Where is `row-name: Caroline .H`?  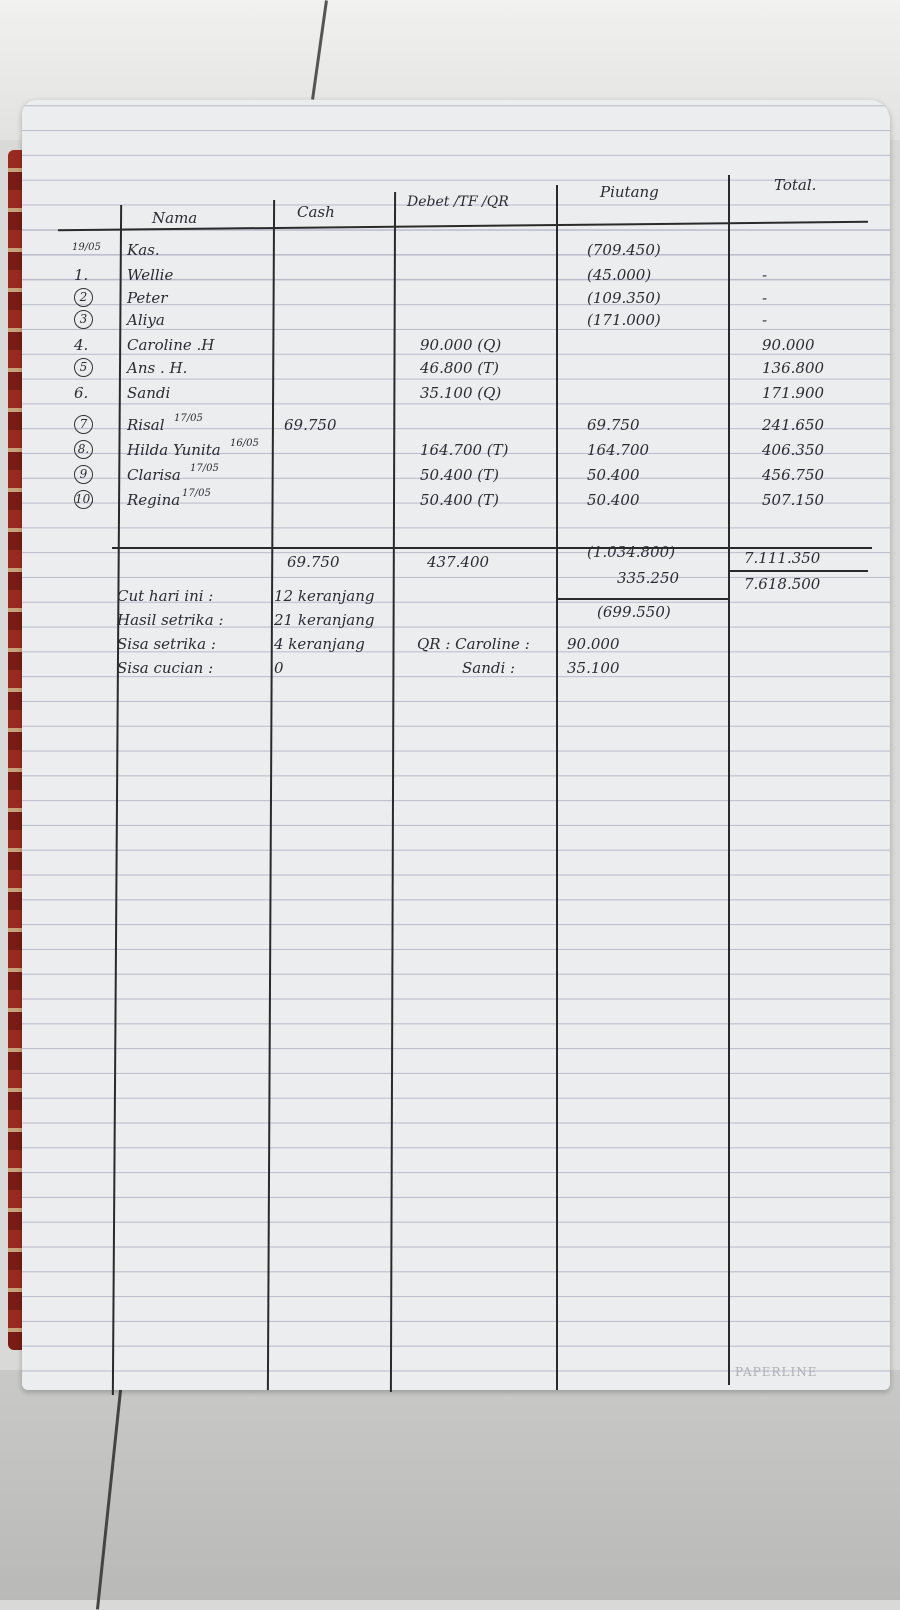 row-name: Caroline .H is located at coordinates (171, 345).